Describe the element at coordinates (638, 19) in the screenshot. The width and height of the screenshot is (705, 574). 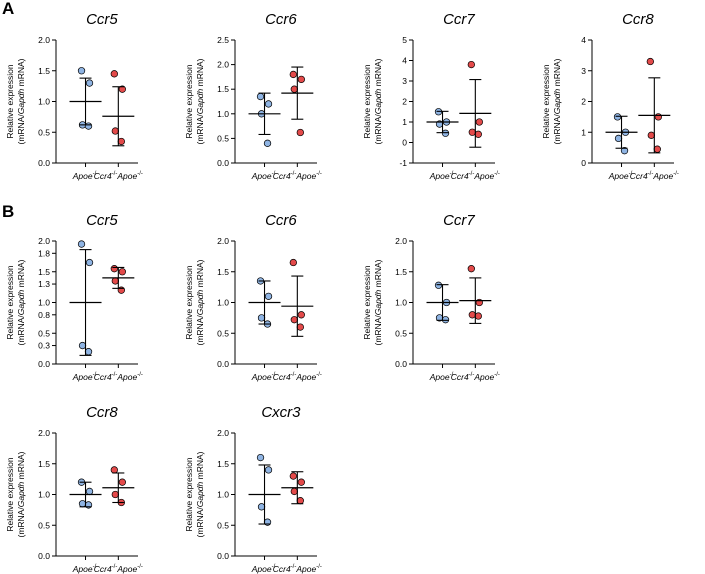
I see `chart-title: Ccr8` at that location.